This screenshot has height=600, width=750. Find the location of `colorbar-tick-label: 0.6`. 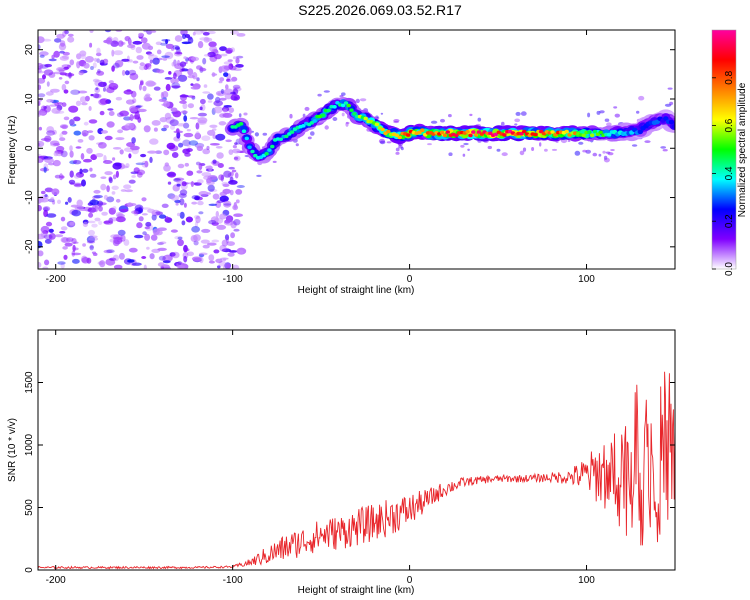

colorbar-tick-label: 0.6 is located at coordinates (729, 125).